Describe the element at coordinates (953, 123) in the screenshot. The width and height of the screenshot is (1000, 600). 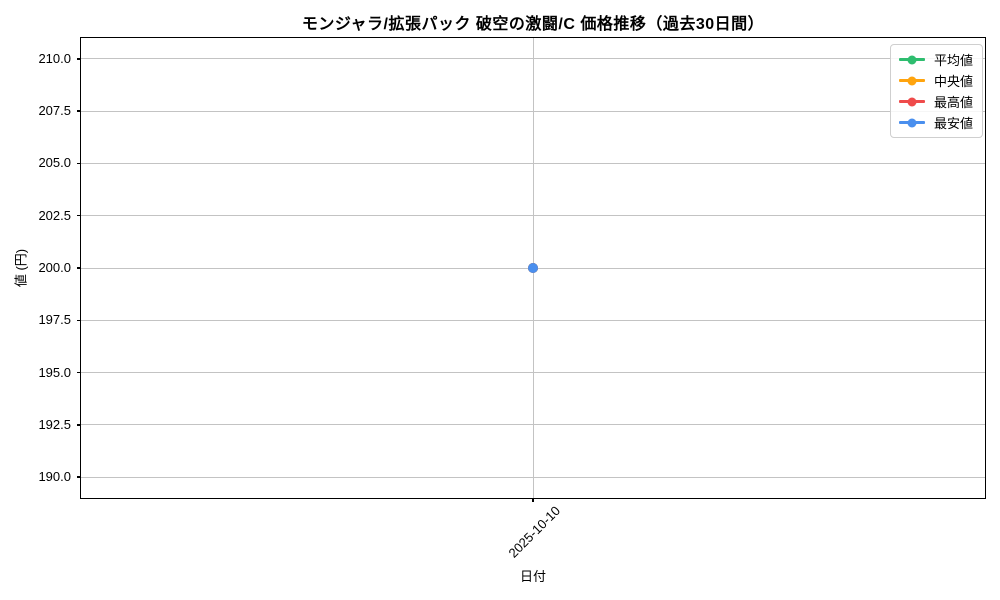
I see `legend-label: 最安値` at that location.